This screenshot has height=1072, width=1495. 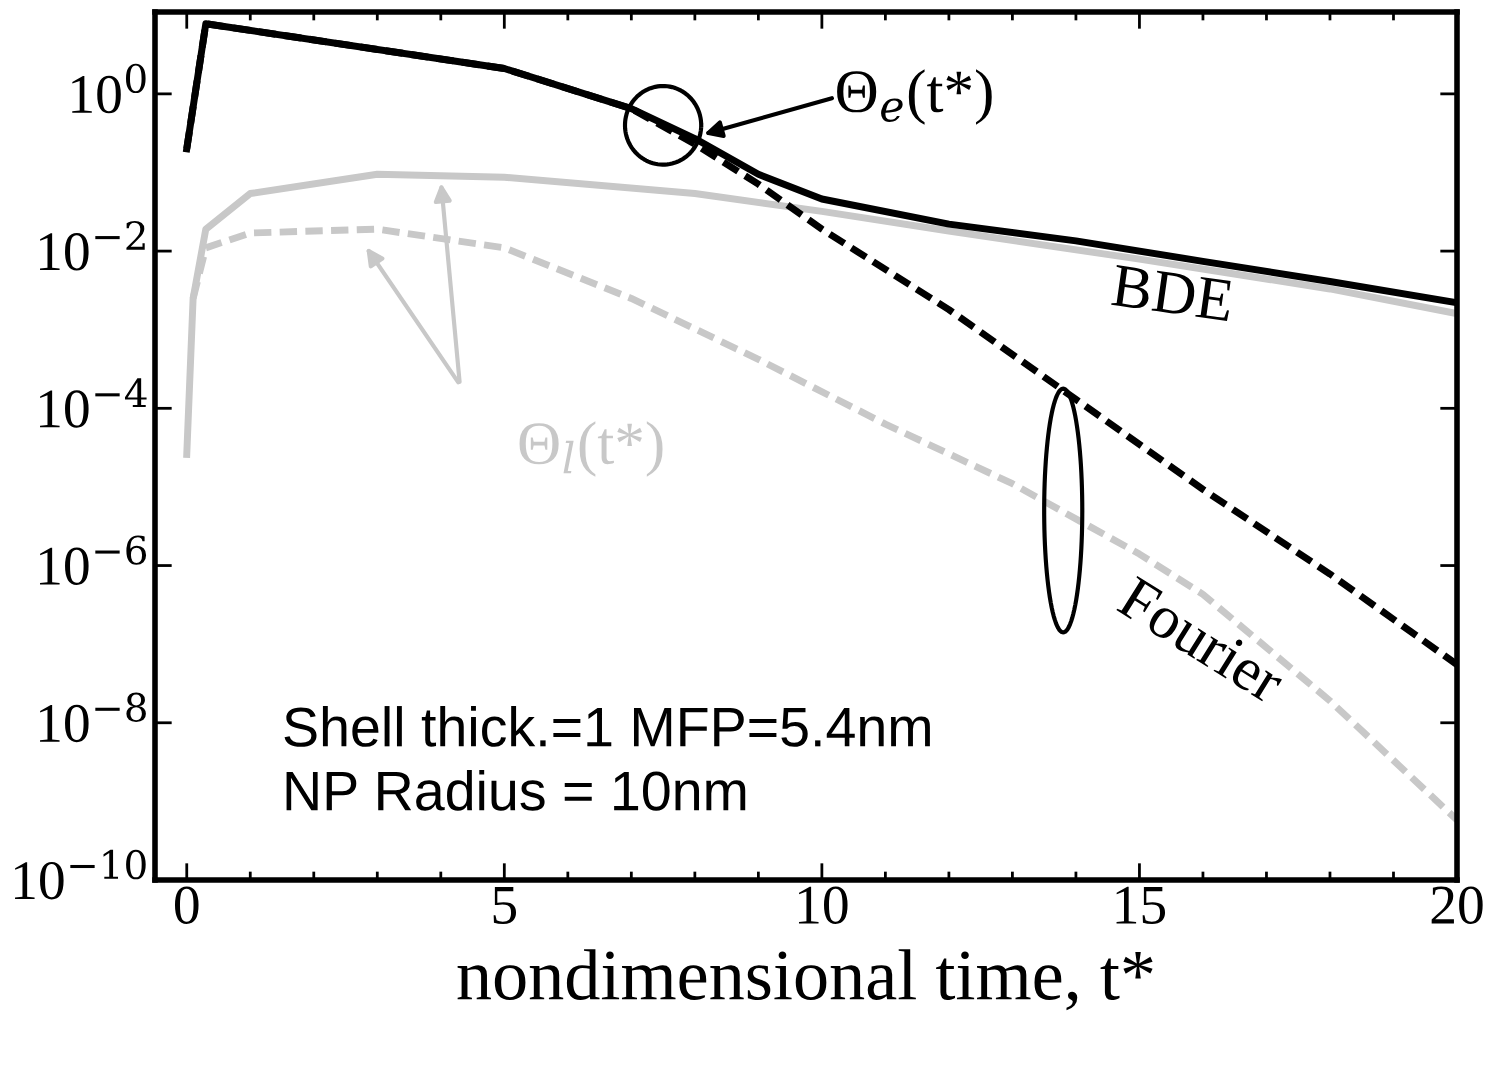 What do you see at coordinates (505, 905) in the screenshot?
I see `x-tick-label: 5` at bounding box center [505, 905].